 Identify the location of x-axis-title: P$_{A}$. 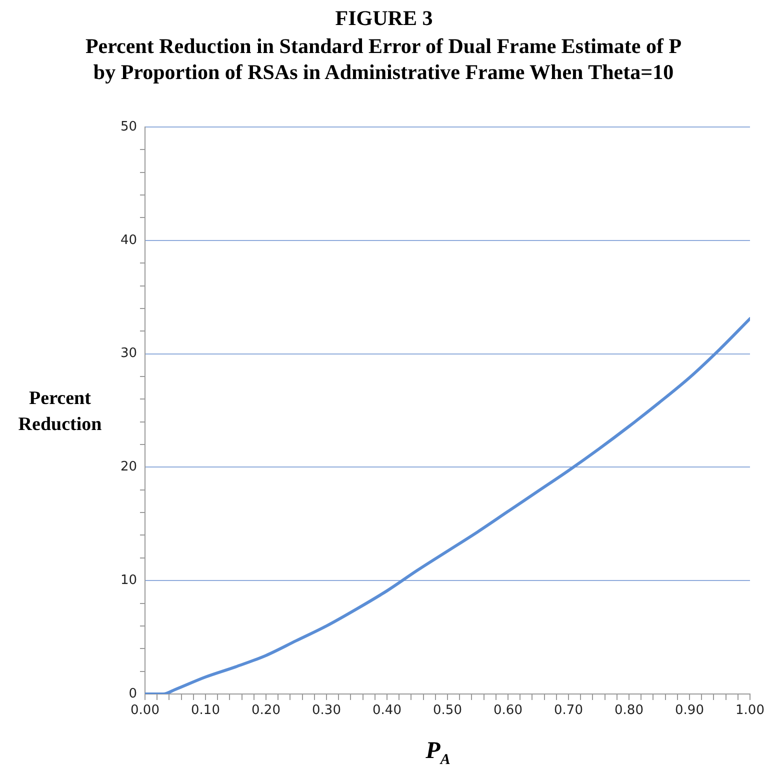
(438, 753).